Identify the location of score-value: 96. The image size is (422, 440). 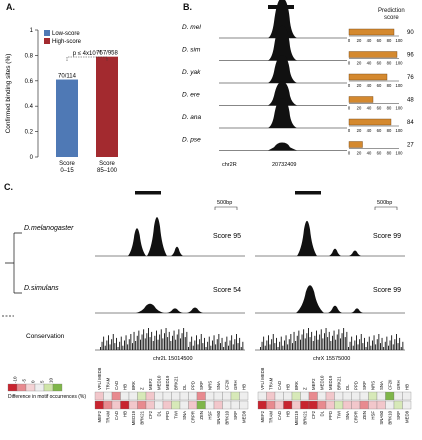
(410, 56).